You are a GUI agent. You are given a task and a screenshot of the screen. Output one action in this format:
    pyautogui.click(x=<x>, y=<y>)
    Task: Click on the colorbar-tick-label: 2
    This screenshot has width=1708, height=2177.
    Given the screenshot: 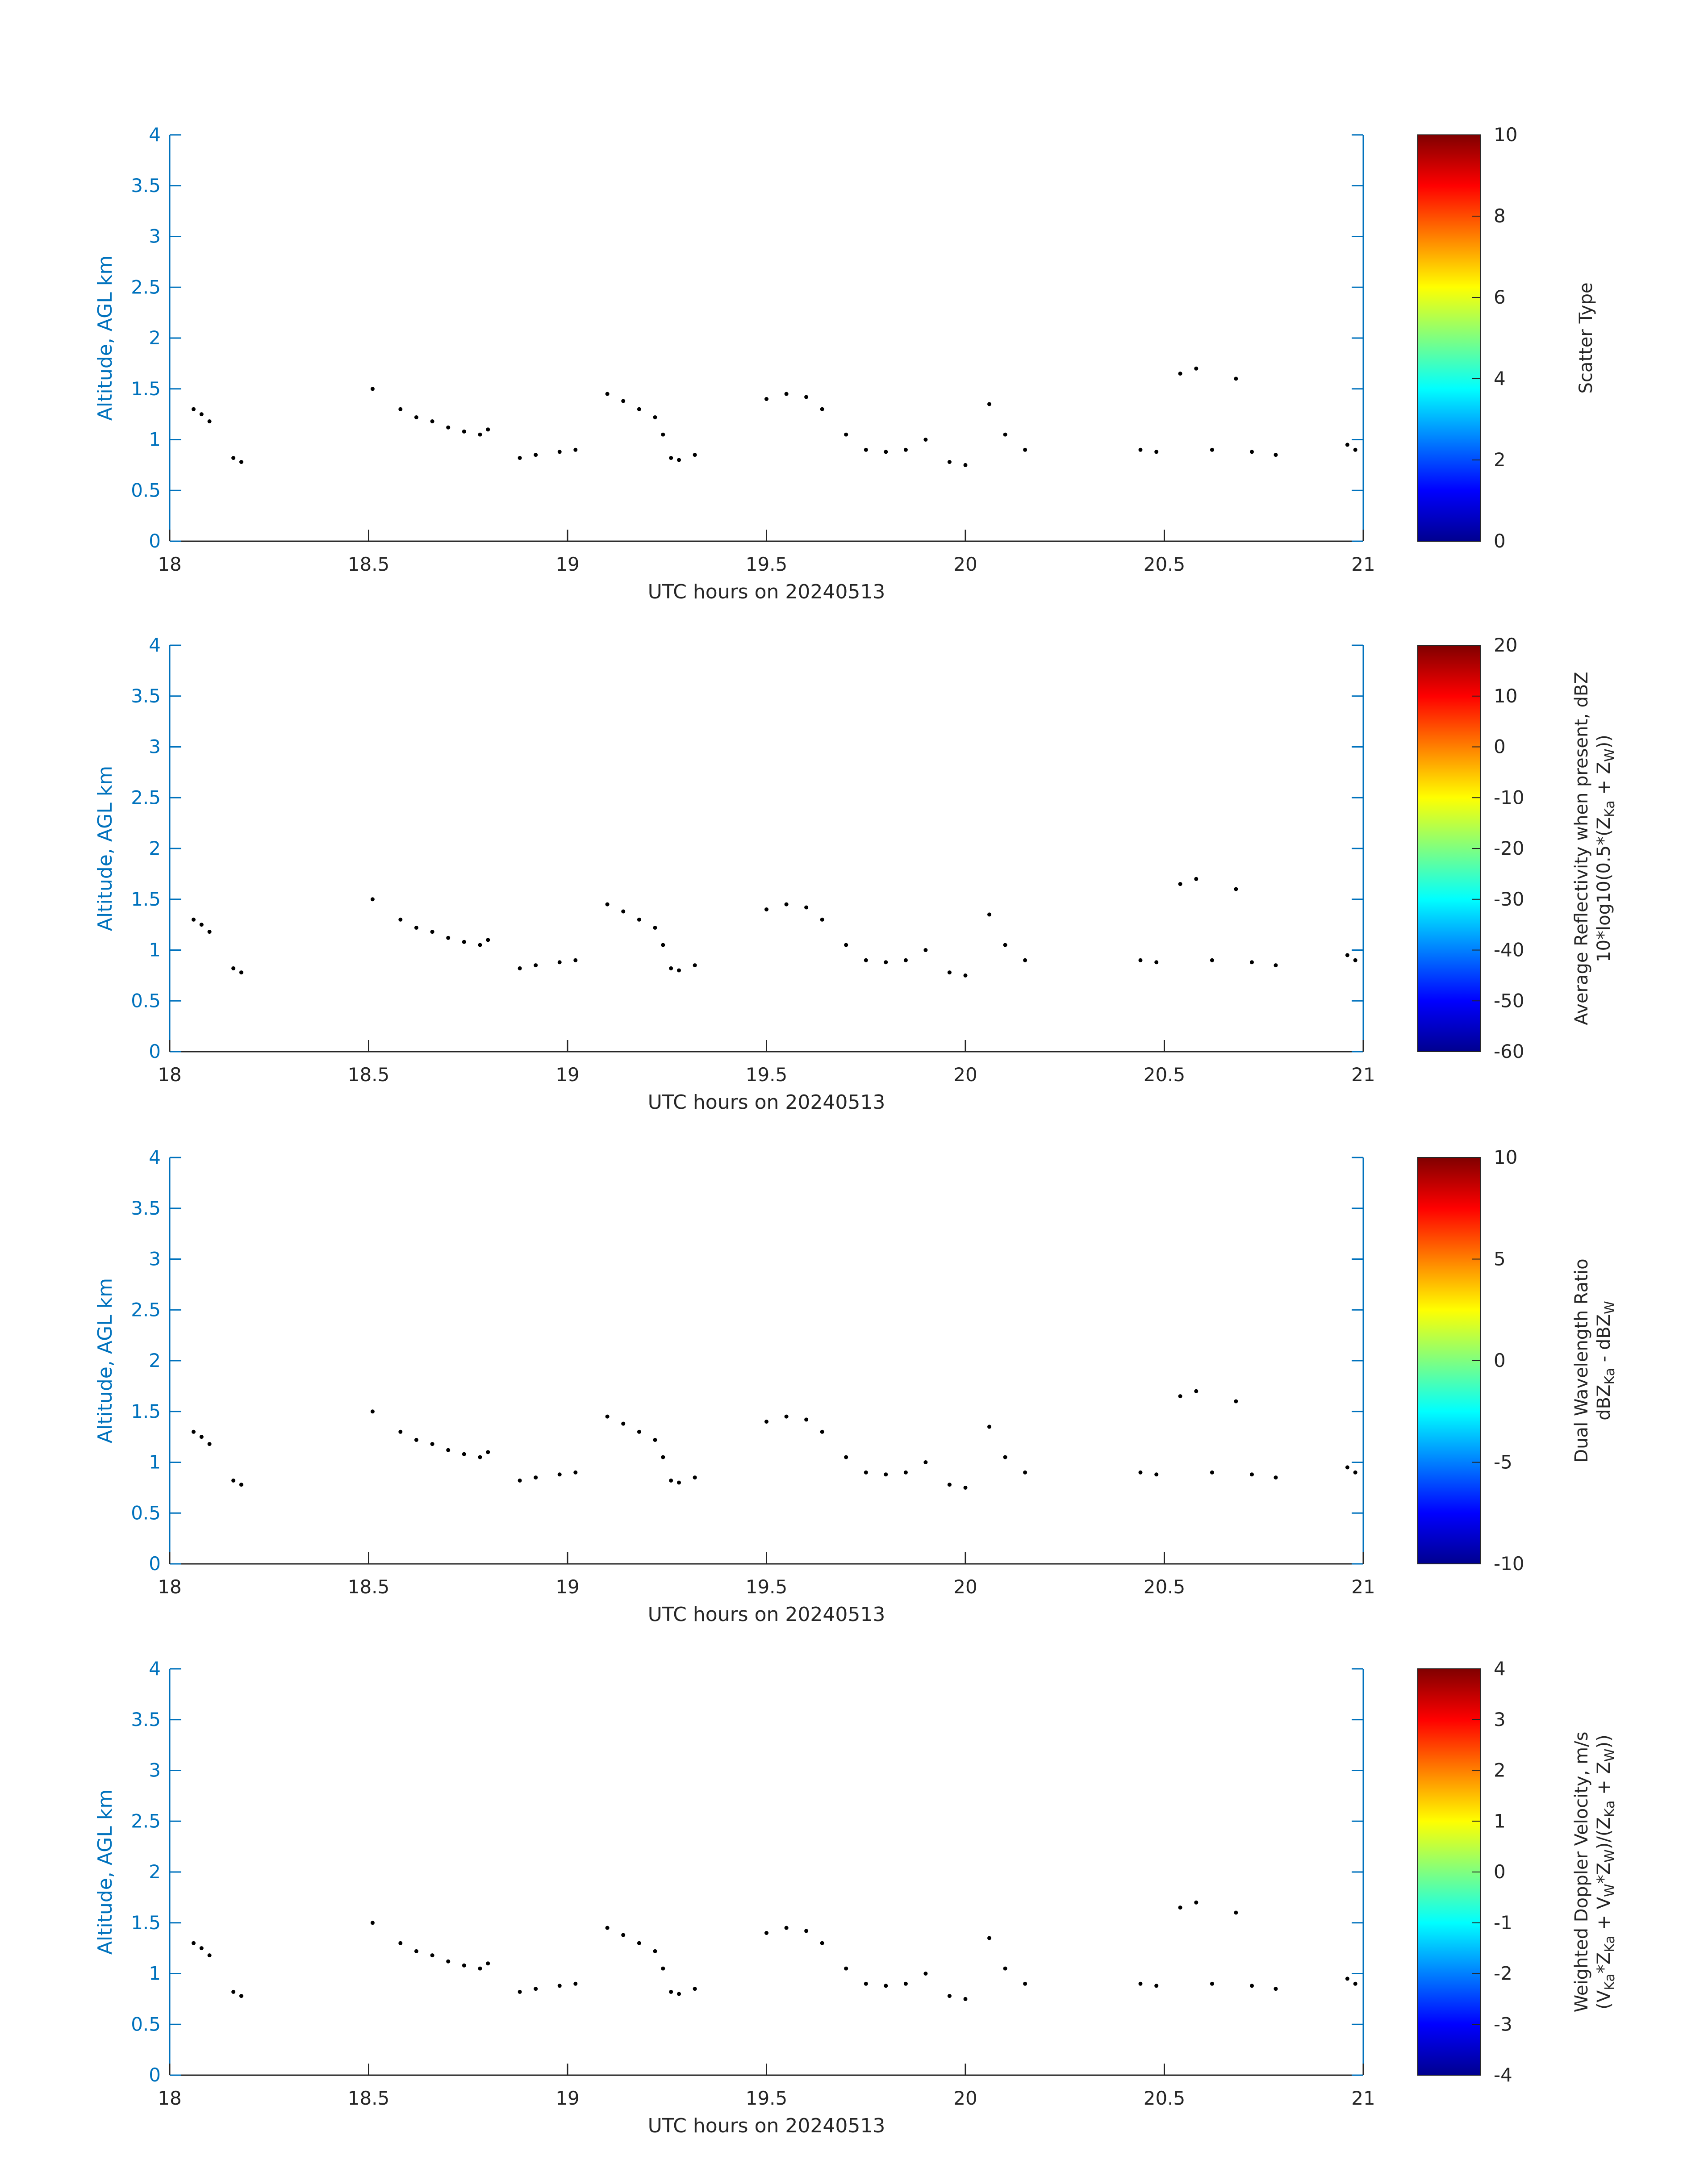 What is the action you would take?
    pyautogui.click(x=1500, y=460)
    